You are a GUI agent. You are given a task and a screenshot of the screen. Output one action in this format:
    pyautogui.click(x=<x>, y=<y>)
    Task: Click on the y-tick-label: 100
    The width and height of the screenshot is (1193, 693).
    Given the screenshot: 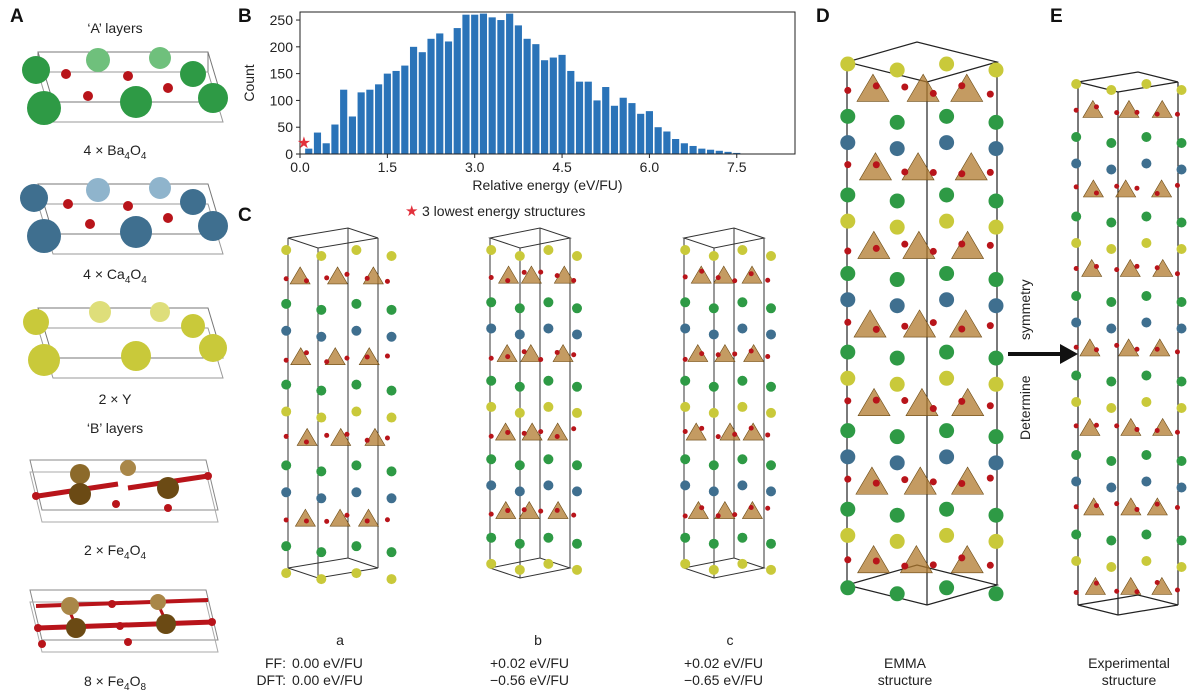 What is the action you would take?
    pyautogui.click(x=282, y=100)
    